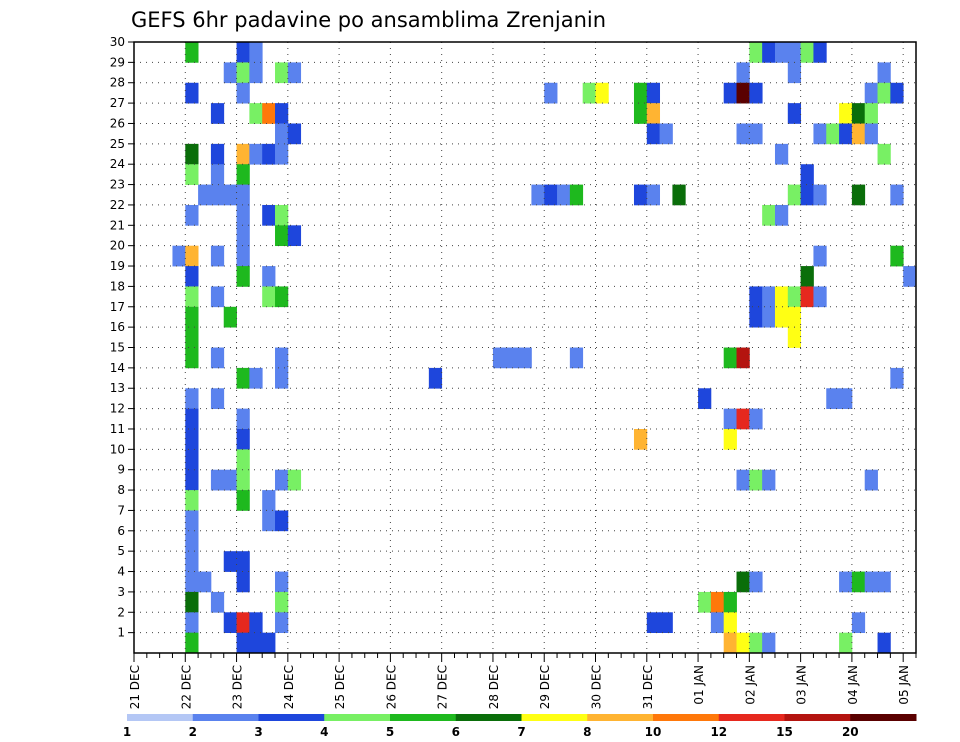 This screenshot has width=960, height=742. I want to click on y-tick-label: 9, so click(121, 470).